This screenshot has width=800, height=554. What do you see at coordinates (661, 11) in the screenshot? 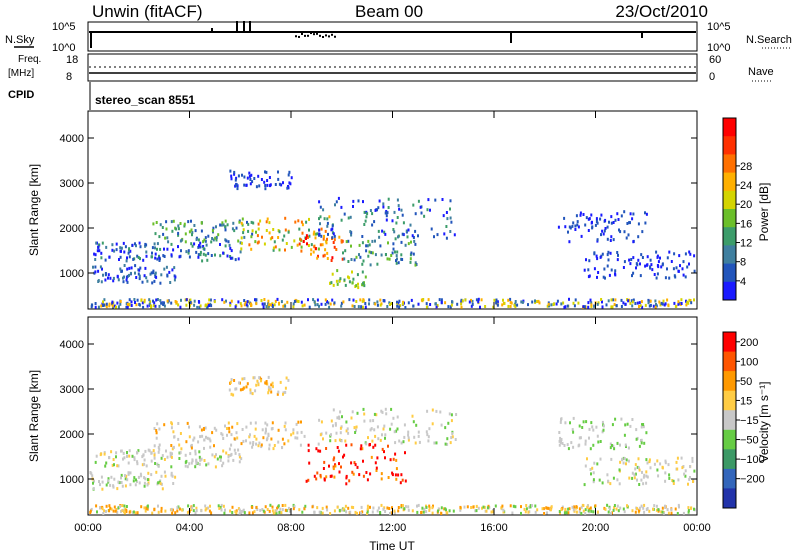
I see `date-title: 23/Oct/2010` at bounding box center [661, 11].